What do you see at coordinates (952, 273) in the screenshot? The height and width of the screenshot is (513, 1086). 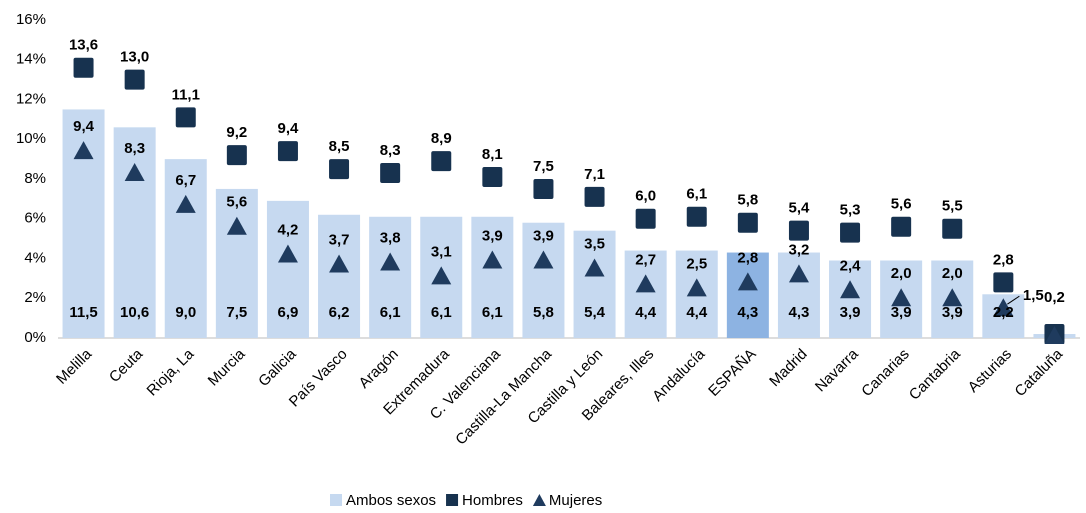 I see `value-label: 2,0` at bounding box center [952, 273].